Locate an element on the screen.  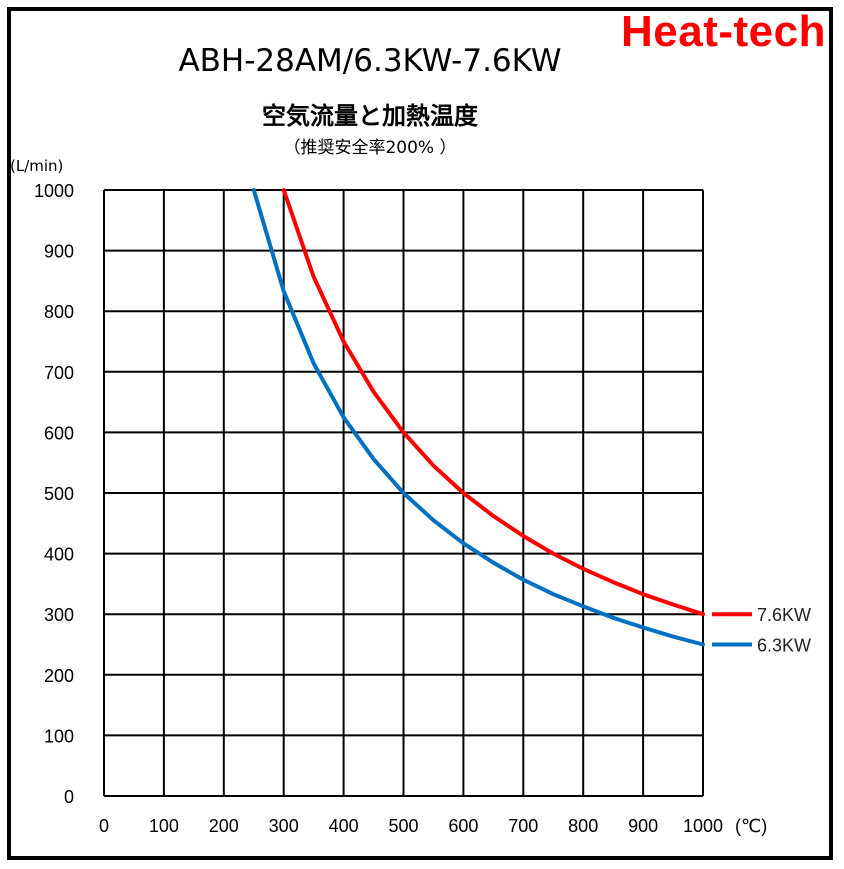
y-tick-labels: 0 100 200 300 400 500 600 700 800 900 1000 is located at coordinates (54, 494).